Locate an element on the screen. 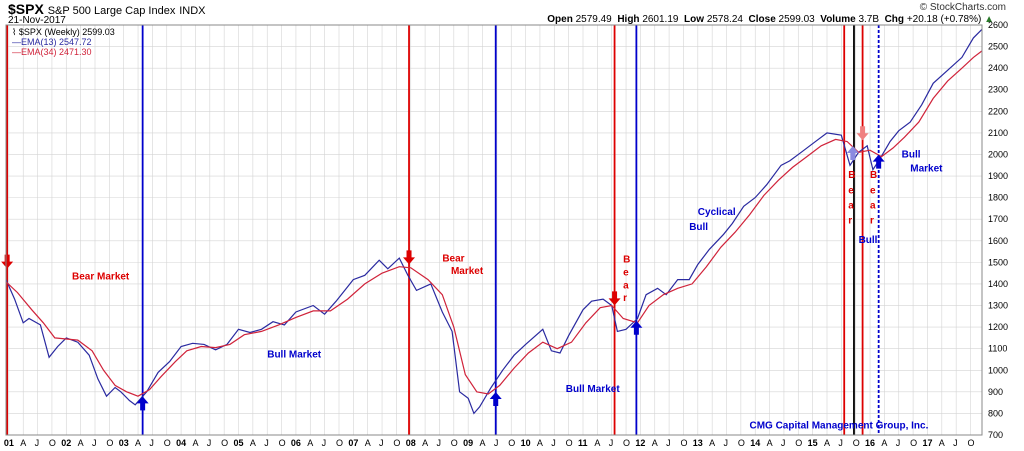  symbol-text: $SPX is located at coordinates (26, 9).